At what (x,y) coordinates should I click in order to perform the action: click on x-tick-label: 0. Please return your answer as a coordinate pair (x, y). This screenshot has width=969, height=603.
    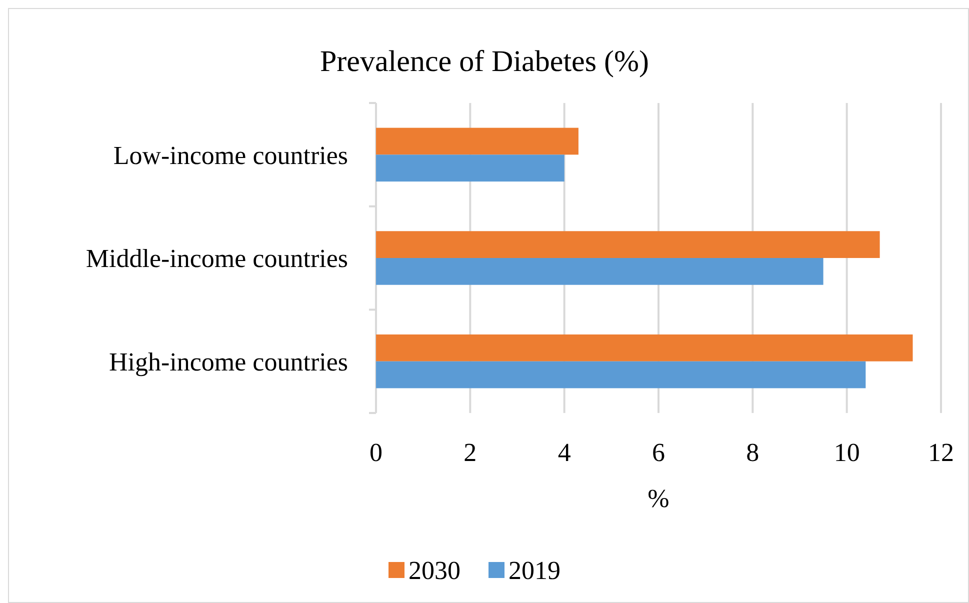
    Looking at the image, I should click on (376, 452).